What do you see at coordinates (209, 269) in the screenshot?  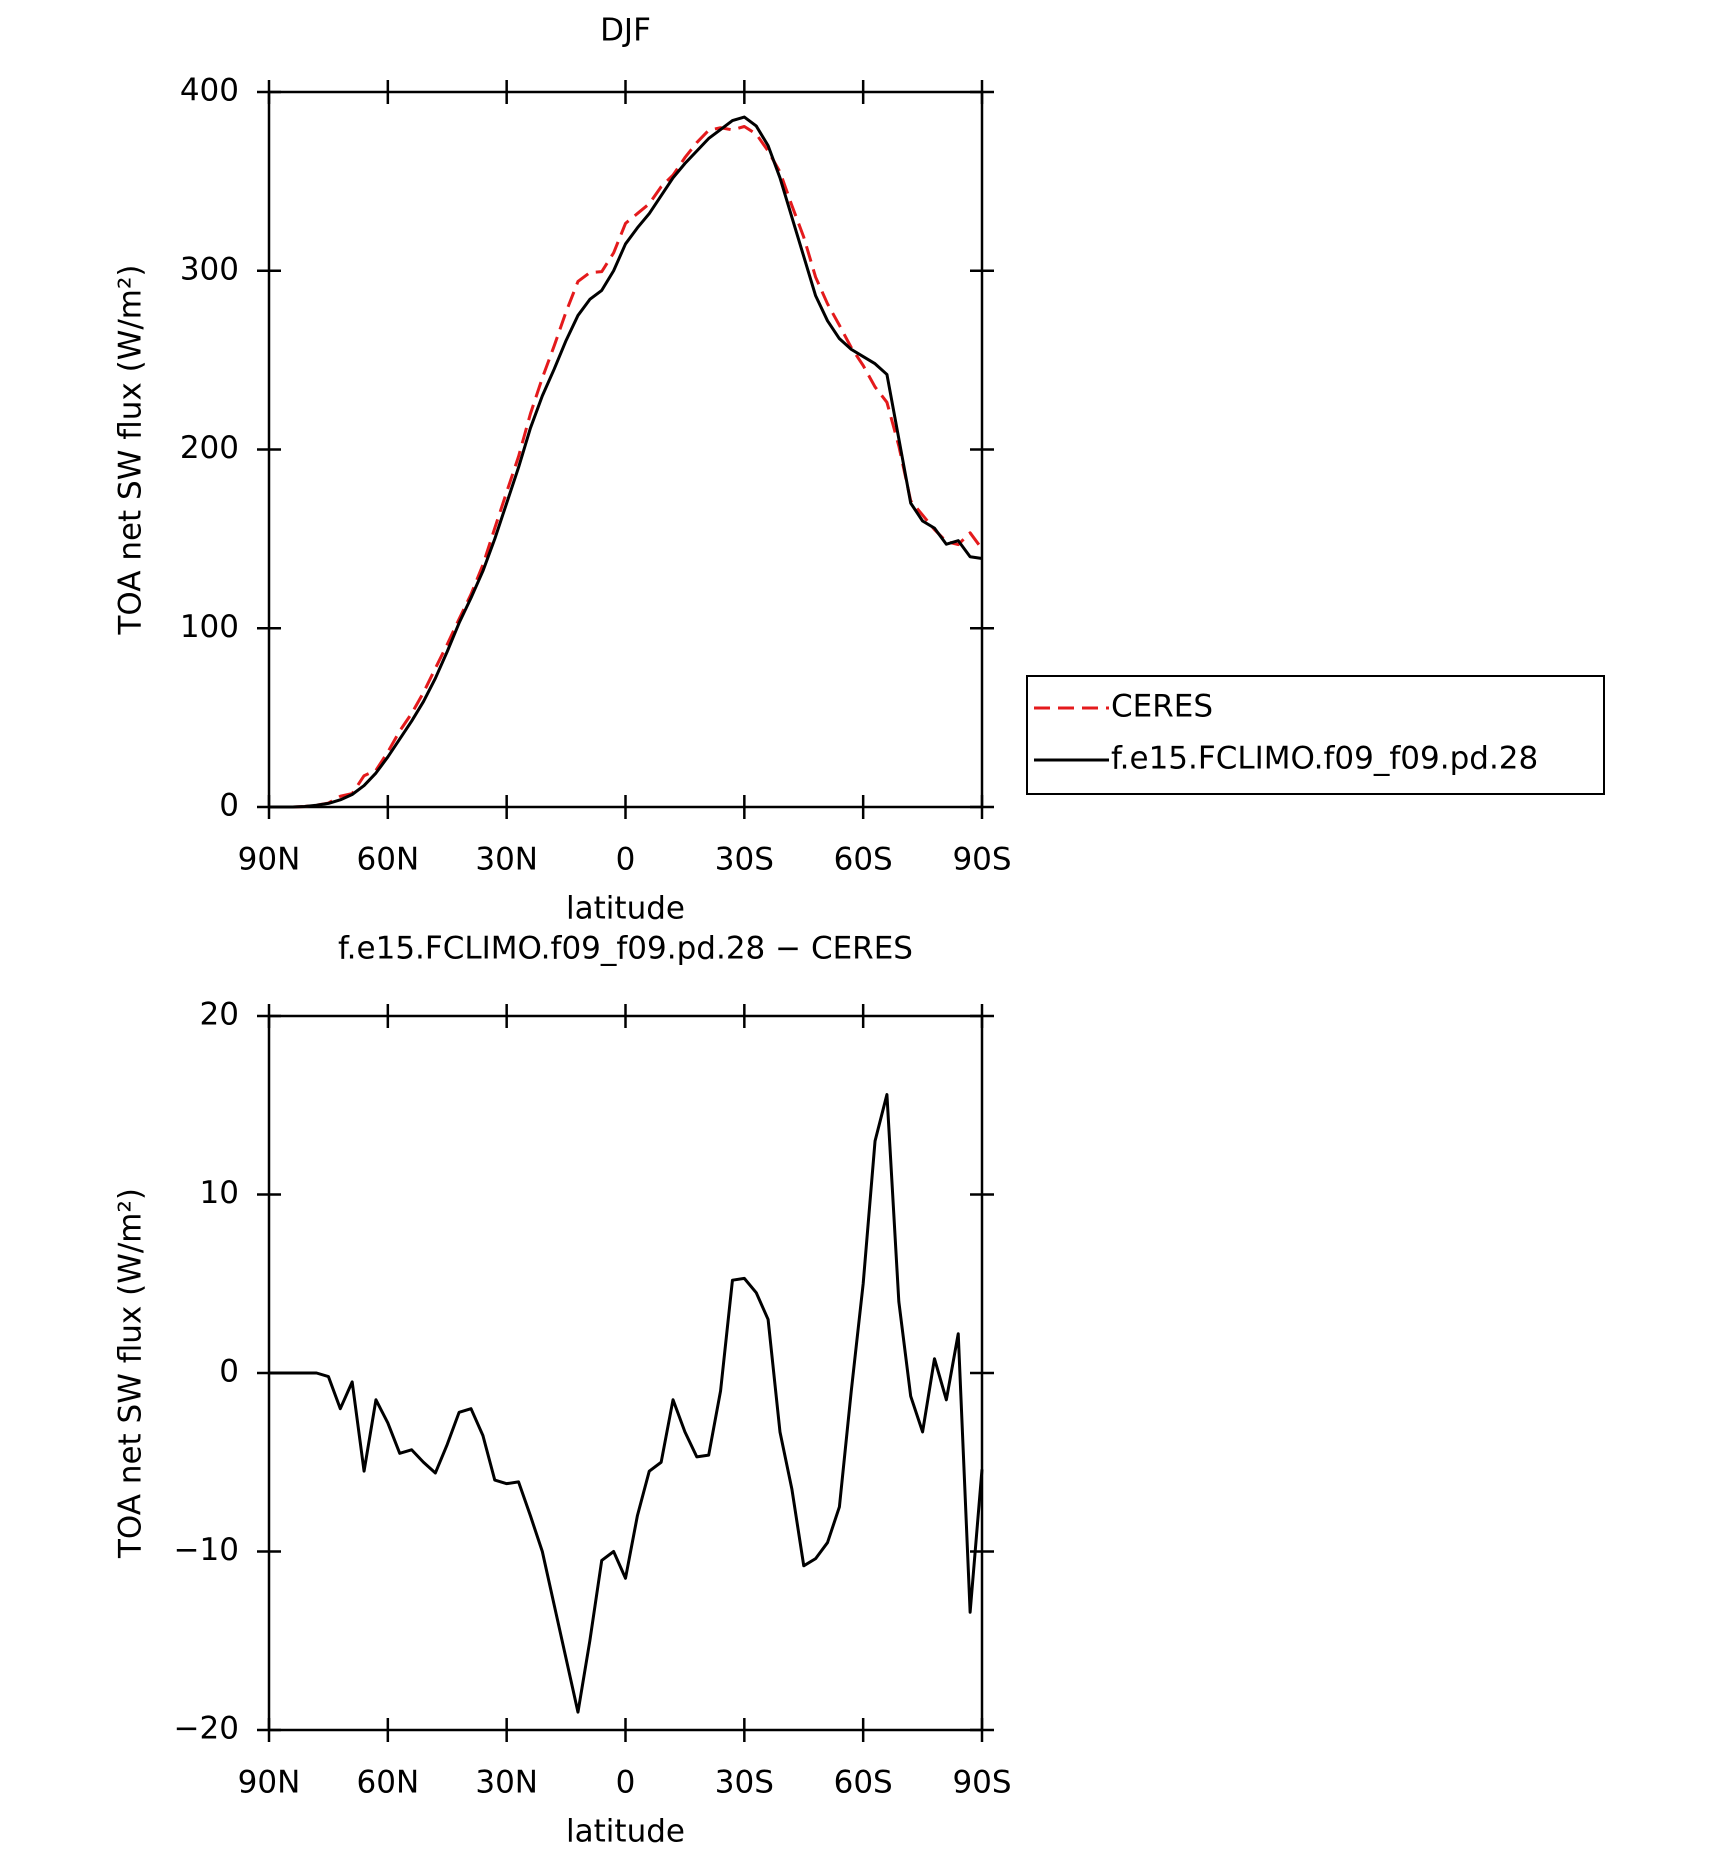 I see `y-tick-label: 300` at bounding box center [209, 269].